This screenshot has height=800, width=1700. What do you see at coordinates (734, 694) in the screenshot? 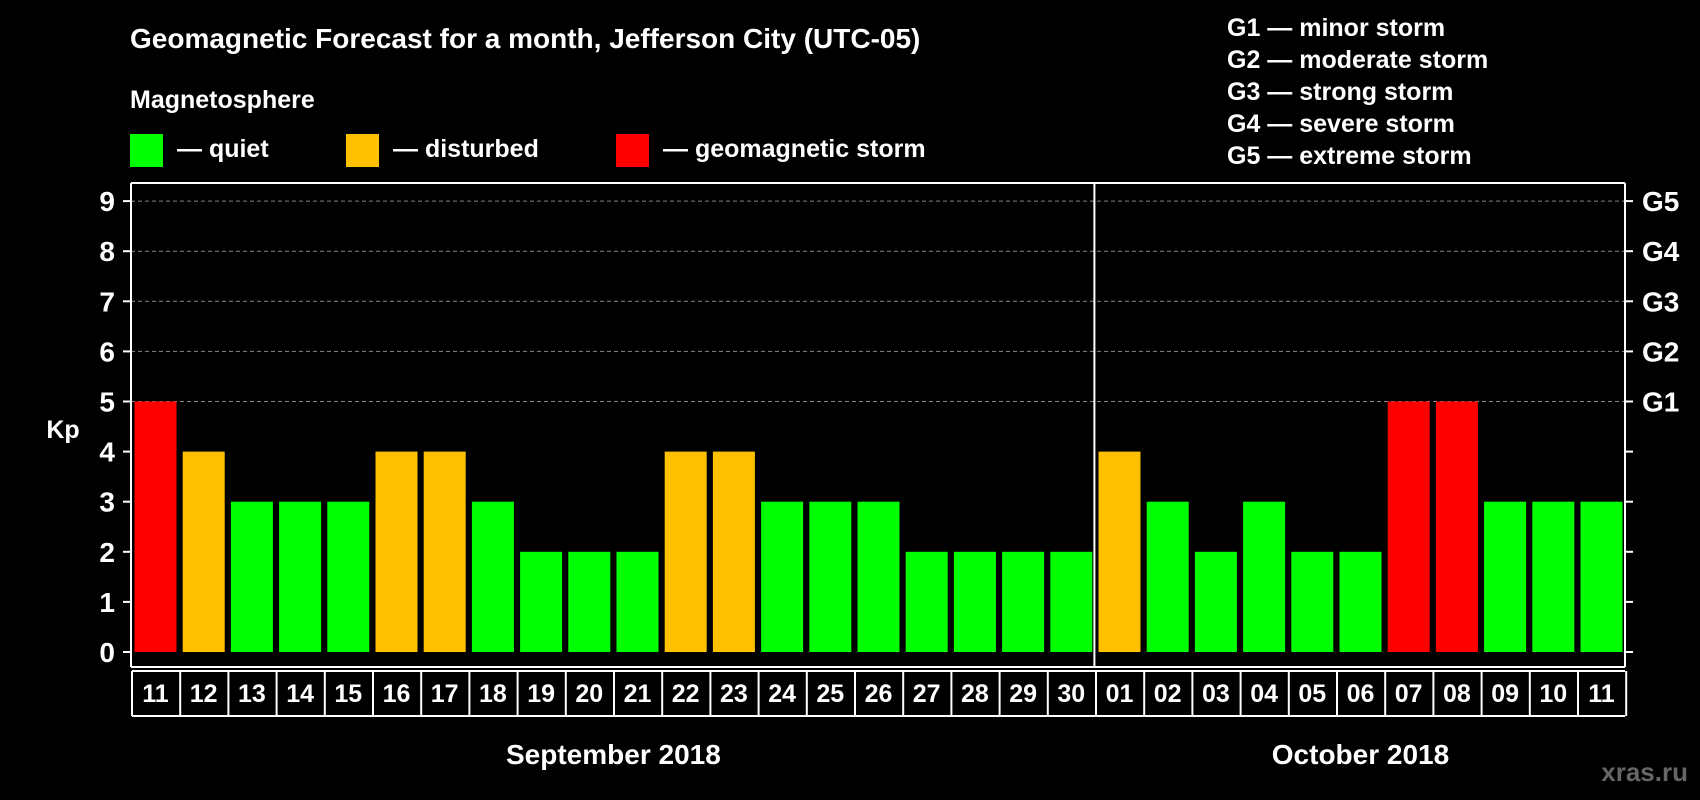
I see `day-label-12: 23` at bounding box center [734, 694].